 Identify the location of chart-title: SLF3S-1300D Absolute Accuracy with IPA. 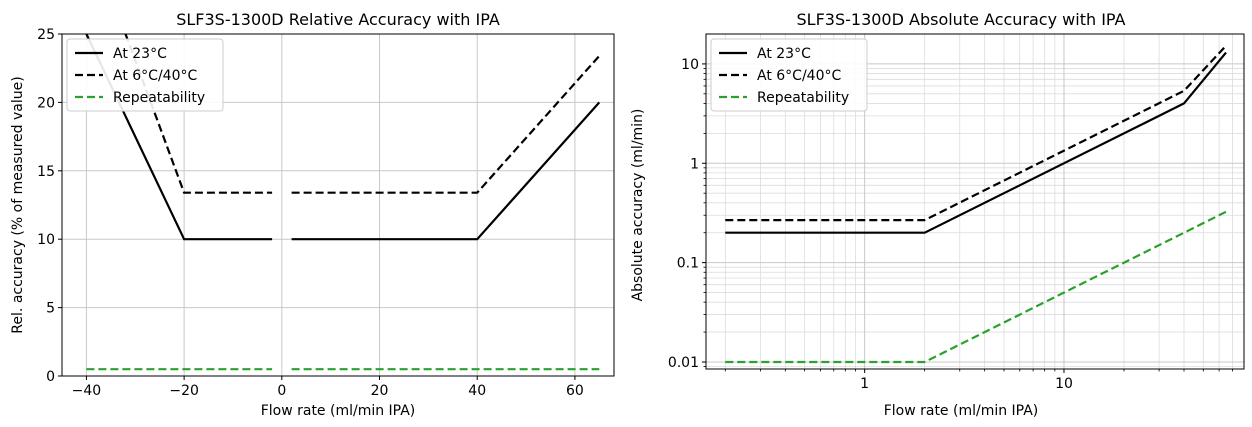
(961, 19).